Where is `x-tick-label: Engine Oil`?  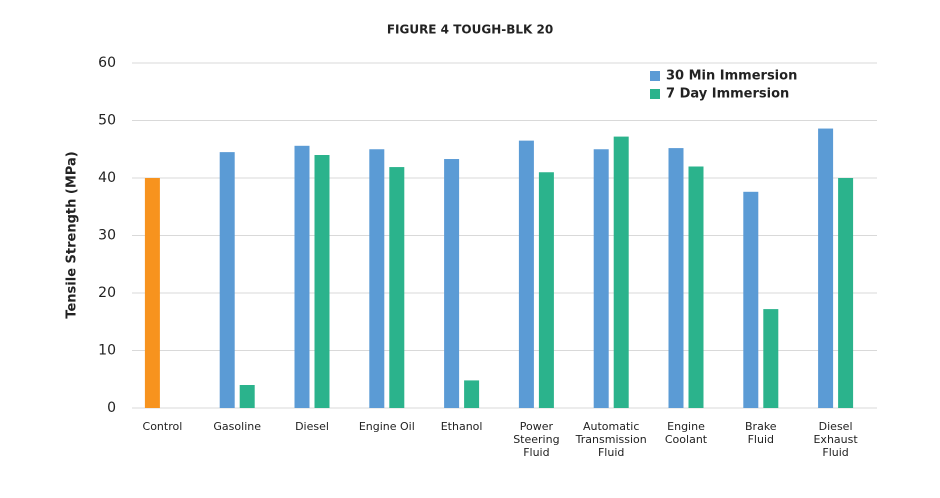
x-tick-label: Engine Oil is located at coordinates (387, 426).